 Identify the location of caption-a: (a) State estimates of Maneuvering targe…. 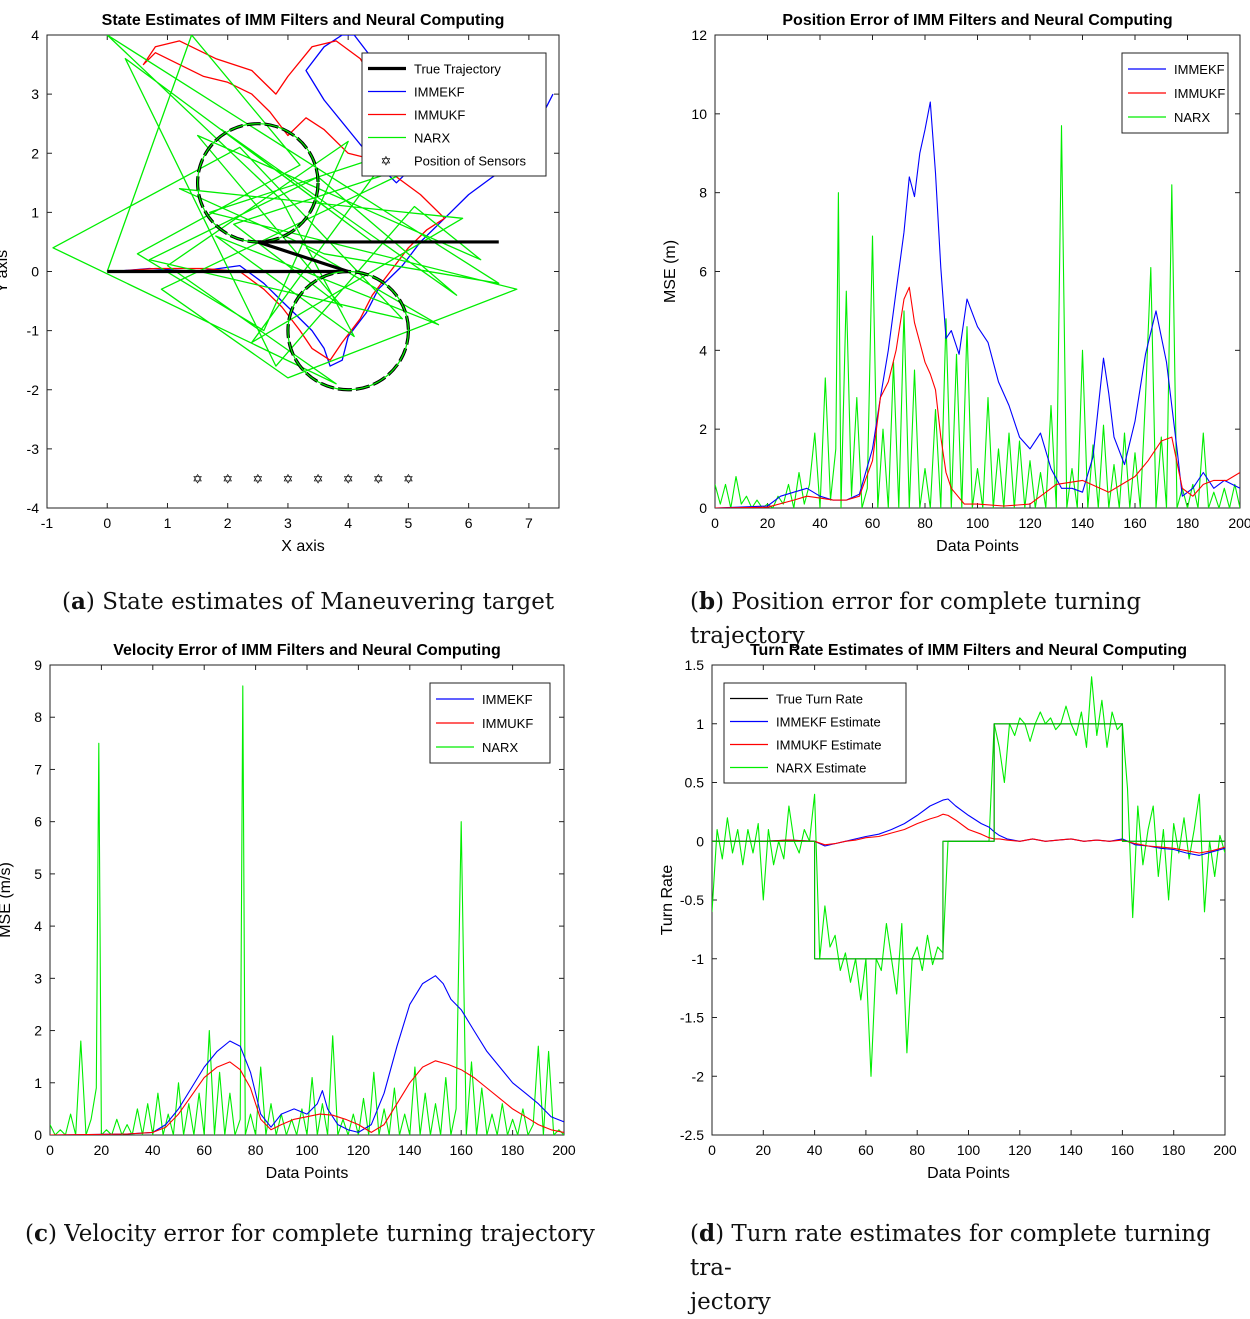
(308, 601).